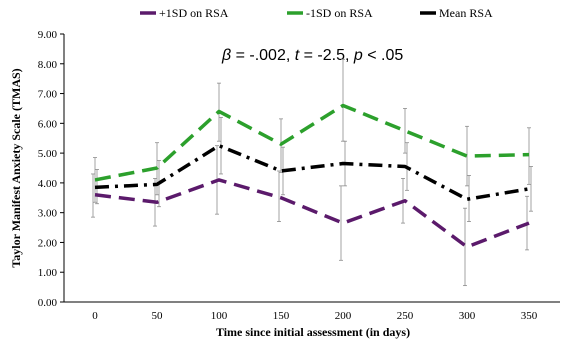 The width and height of the screenshot is (580, 343). Describe the element at coordinates (48, 303) in the screenshot. I see `y-tick-label: 0.00` at that location.